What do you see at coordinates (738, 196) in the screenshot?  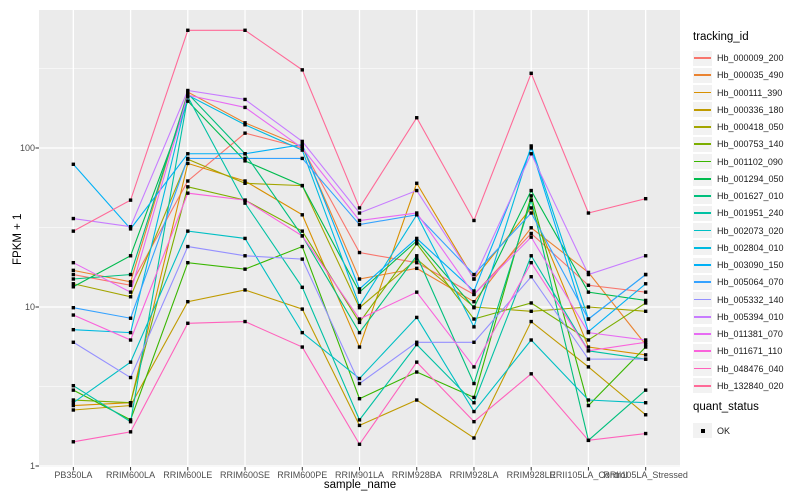 I see `legend-item-Hb_001627_010: Hb_001627_010` at bounding box center [738, 196].